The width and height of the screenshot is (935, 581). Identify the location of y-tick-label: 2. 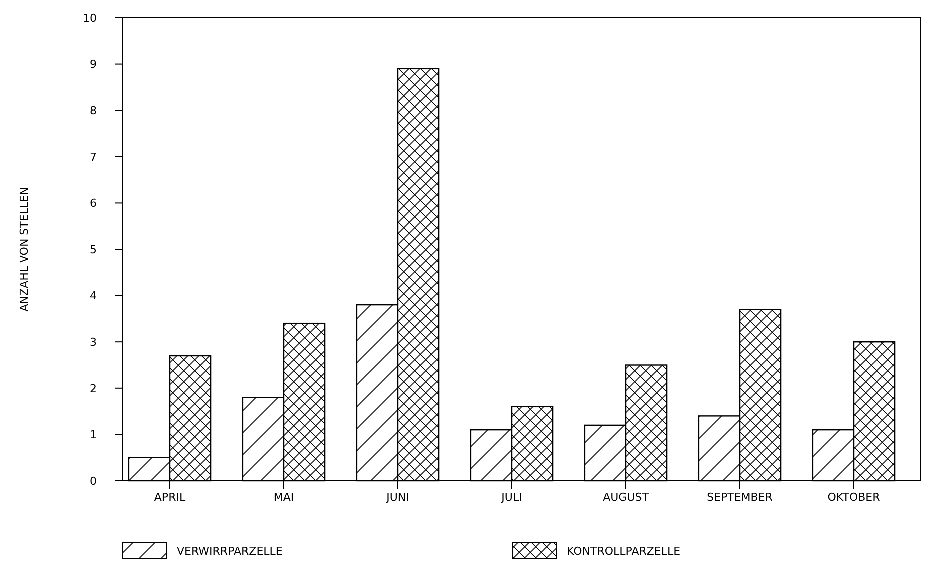
(93, 389).